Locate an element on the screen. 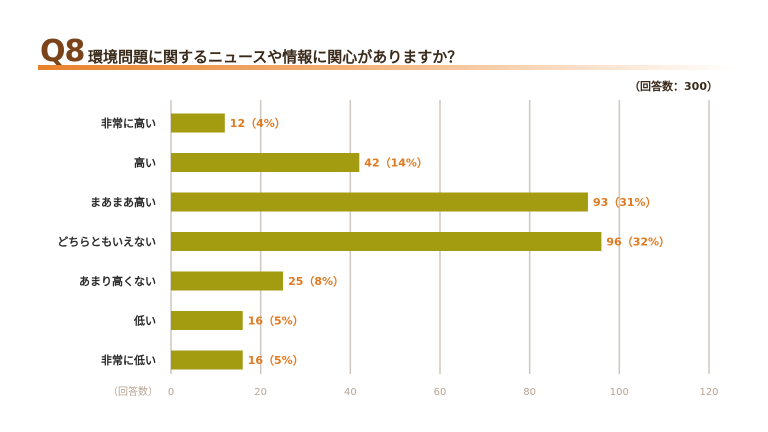  x-axis-label: （回答数） is located at coordinates (133, 391).